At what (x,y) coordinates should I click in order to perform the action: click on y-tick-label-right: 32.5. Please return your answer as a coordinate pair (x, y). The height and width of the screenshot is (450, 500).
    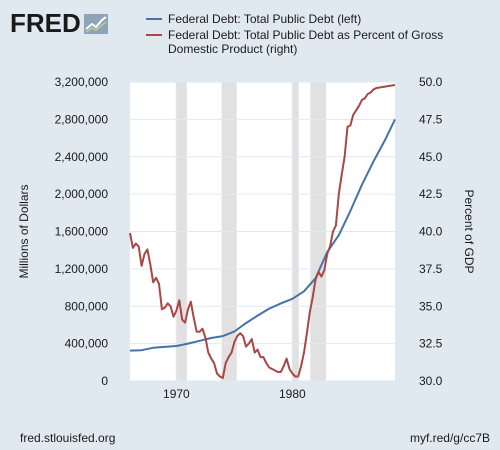
    Looking at the image, I should click on (431, 344).